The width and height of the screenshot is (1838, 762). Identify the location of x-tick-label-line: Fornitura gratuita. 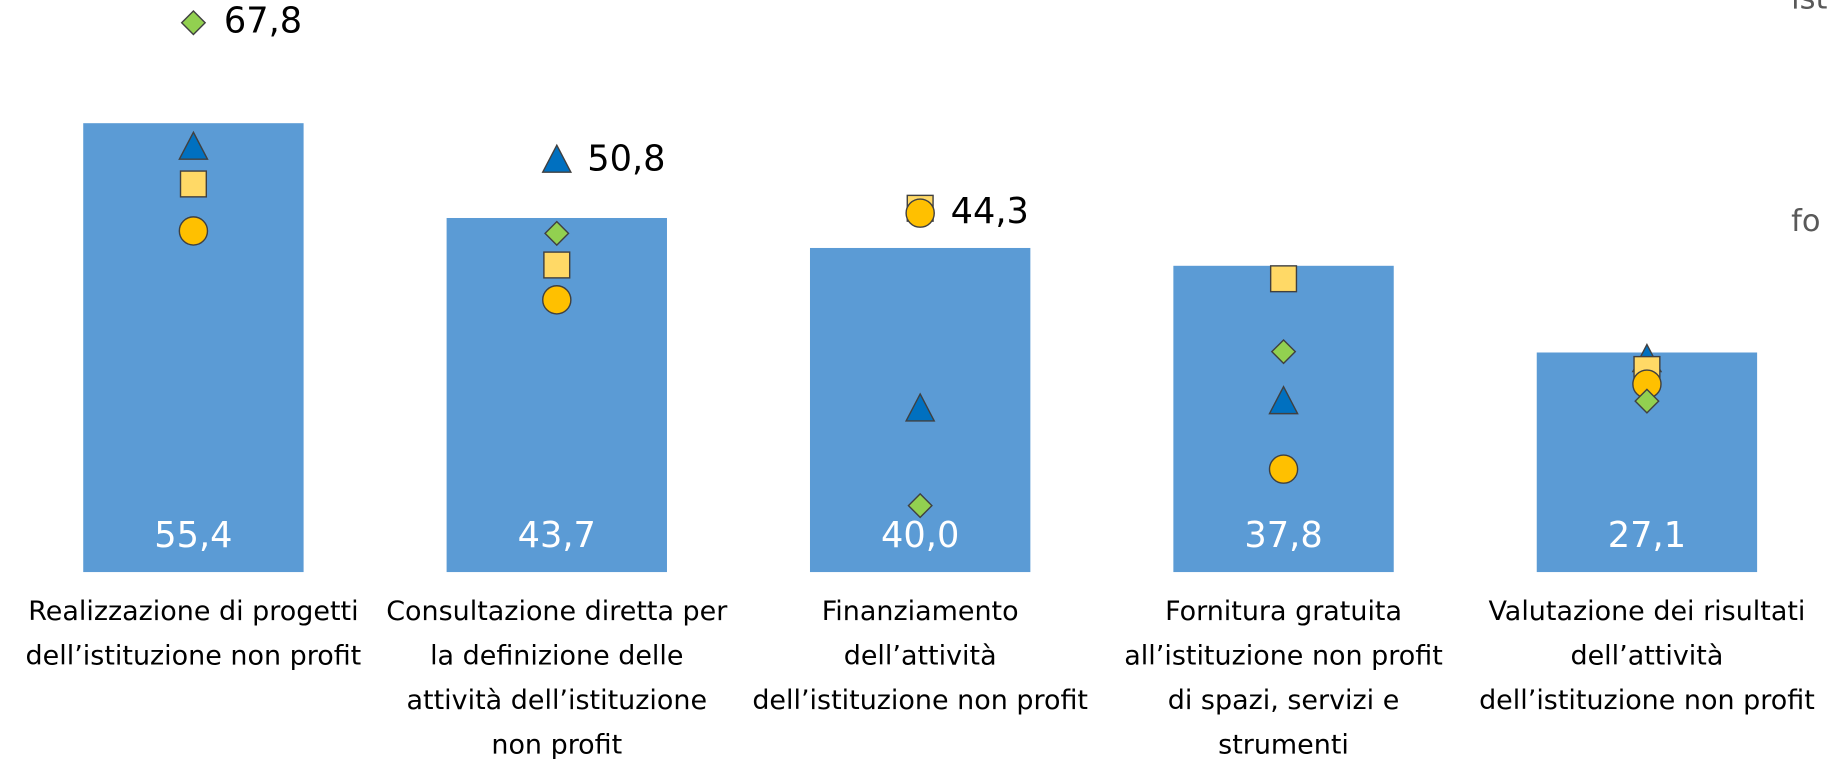
(1283, 610).